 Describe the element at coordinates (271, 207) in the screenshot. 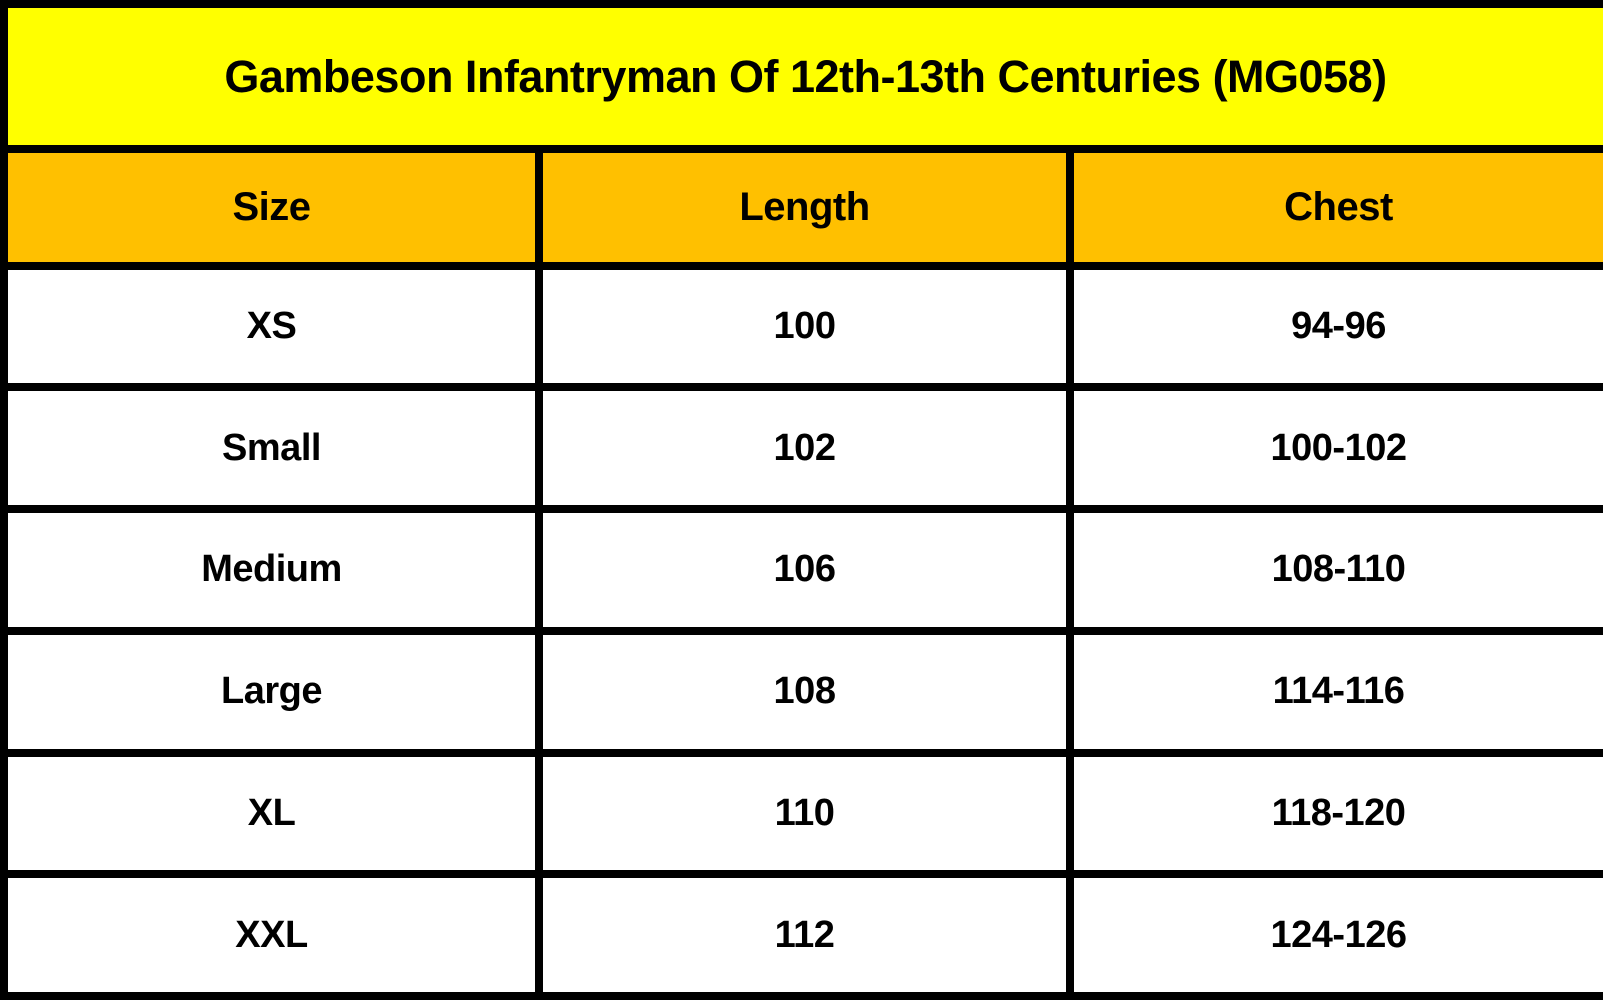

I see `column-header-size: Size` at that location.